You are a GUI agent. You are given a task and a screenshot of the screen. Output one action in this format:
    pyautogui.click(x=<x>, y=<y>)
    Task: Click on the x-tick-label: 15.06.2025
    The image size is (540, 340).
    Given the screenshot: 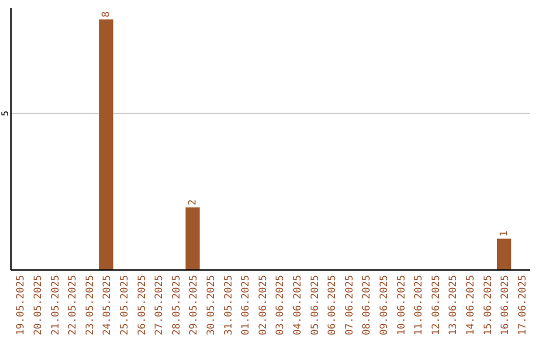 What is the action you would take?
    pyautogui.click(x=488, y=305)
    